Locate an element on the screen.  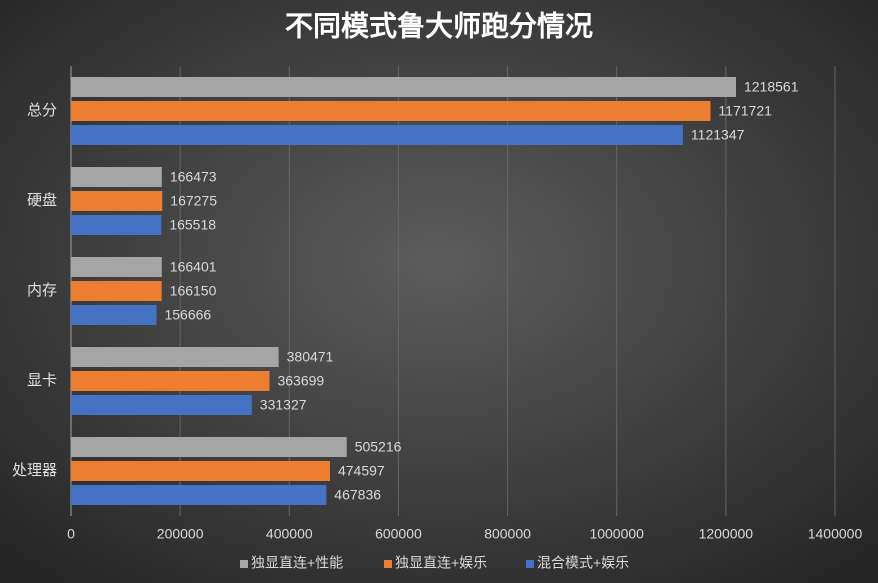
data-label: 167275 is located at coordinates (193, 201).